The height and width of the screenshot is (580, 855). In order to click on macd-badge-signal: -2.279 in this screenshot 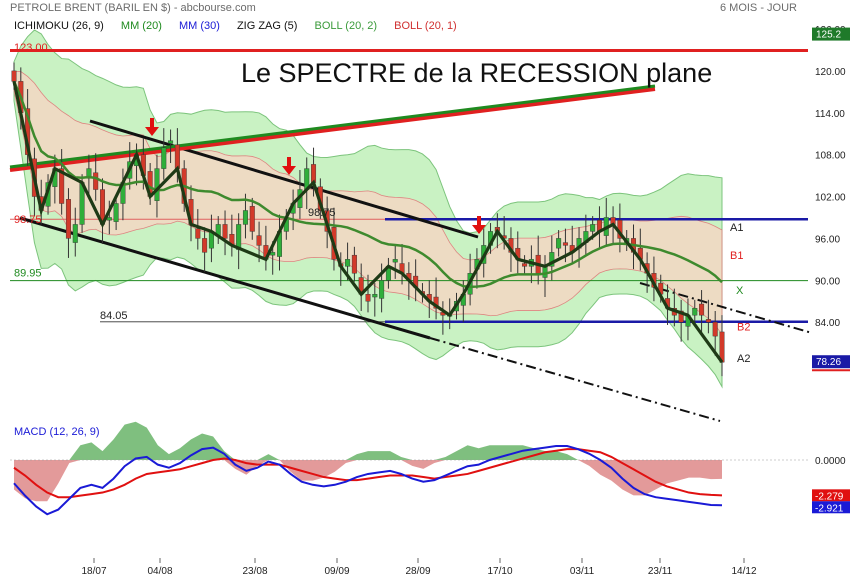, I will do `click(831, 495)`.